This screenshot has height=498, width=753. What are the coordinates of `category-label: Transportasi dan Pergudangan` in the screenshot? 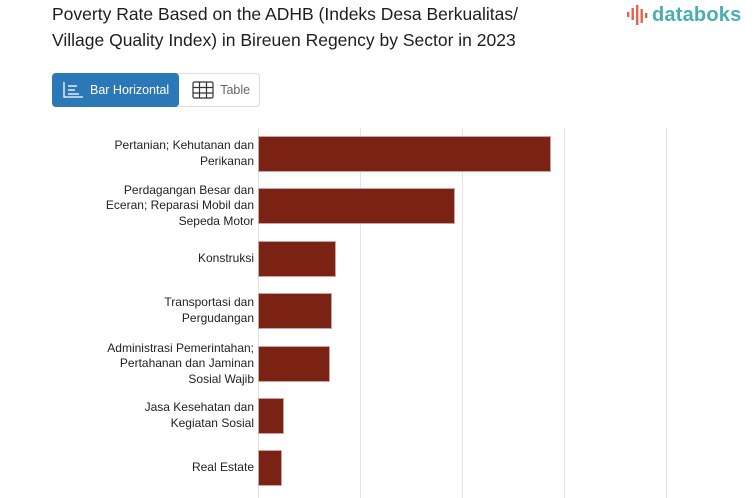 It's located at (209, 310).